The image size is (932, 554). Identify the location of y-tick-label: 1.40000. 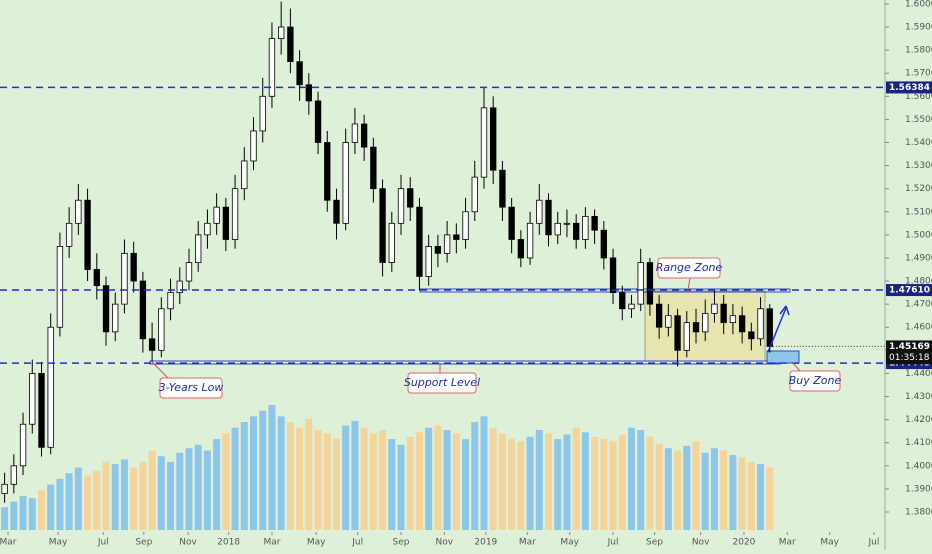
(918, 466).